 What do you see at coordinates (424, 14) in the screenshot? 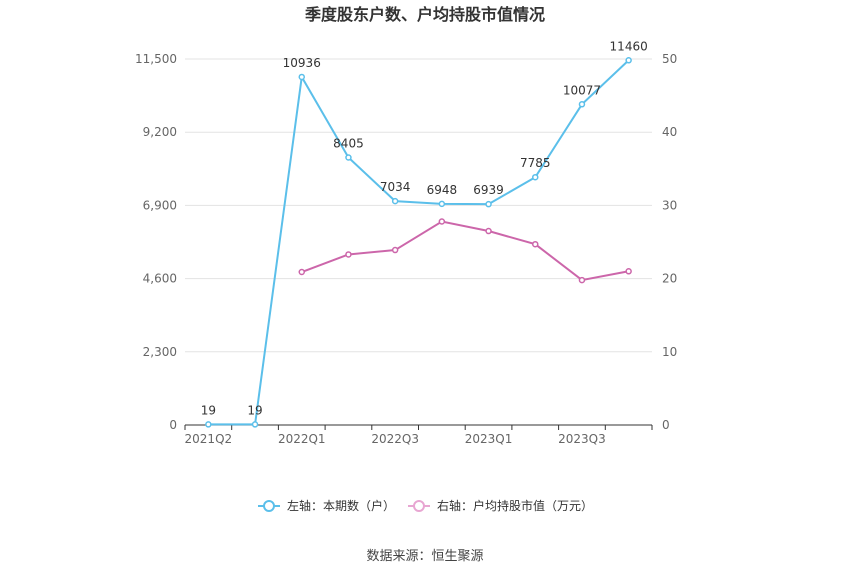
I see `chart-title: 季度股东户数、户均持股市值情况` at bounding box center [424, 14].